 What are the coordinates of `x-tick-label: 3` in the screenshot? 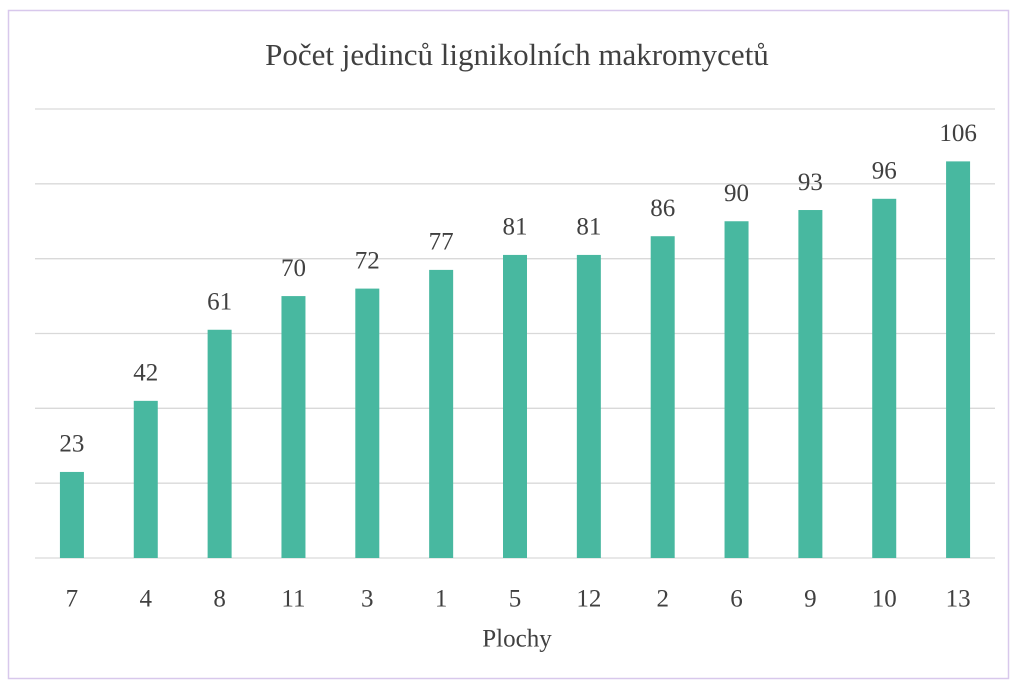 It's located at (367, 599).